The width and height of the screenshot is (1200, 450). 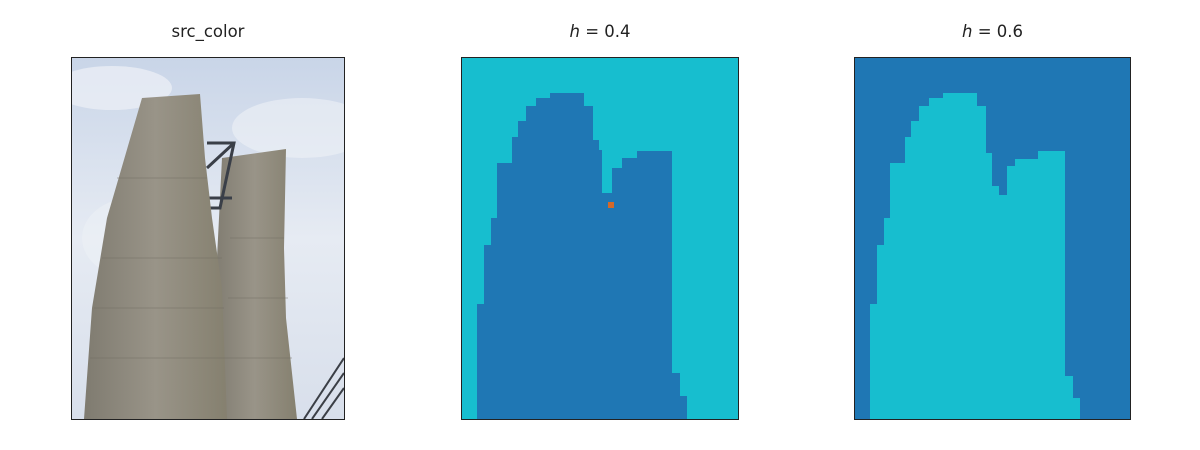 I want to click on panel-title-h-06: h = 0.6, so click(x=992, y=31).